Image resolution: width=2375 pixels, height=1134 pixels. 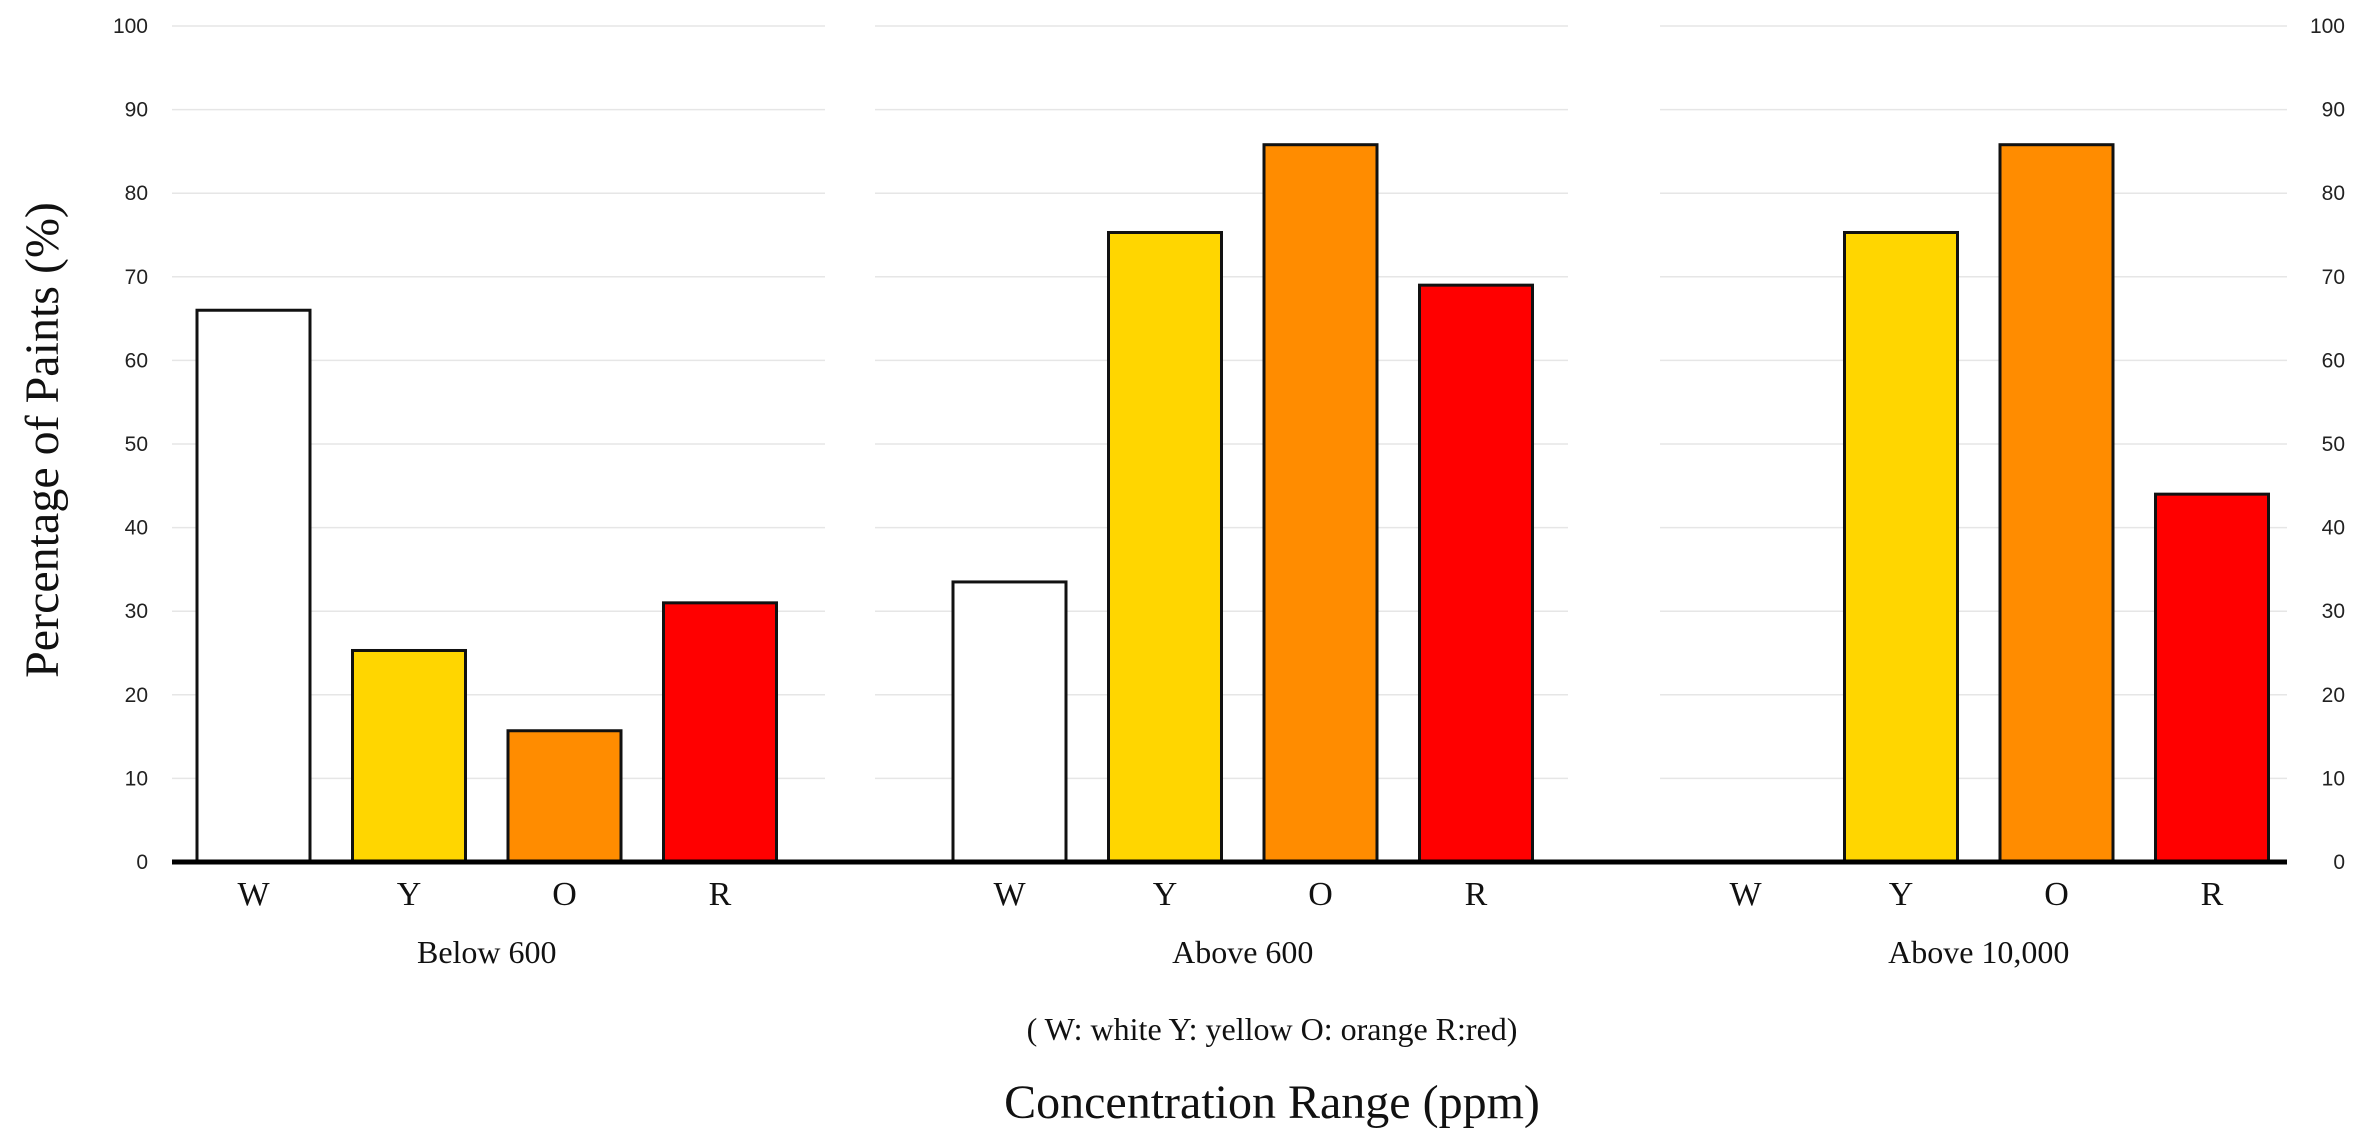 What do you see at coordinates (2333, 778) in the screenshot?
I see `right-y-tick-label: 10` at bounding box center [2333, 778].